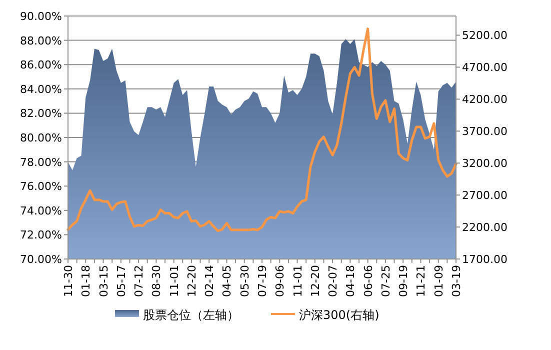 This screenshot has height=350, width=551. What do you see at coordinates (86, 281) in the screenshot?
I see `x-tick-label: 01-18` at bounding box center [86, 281].